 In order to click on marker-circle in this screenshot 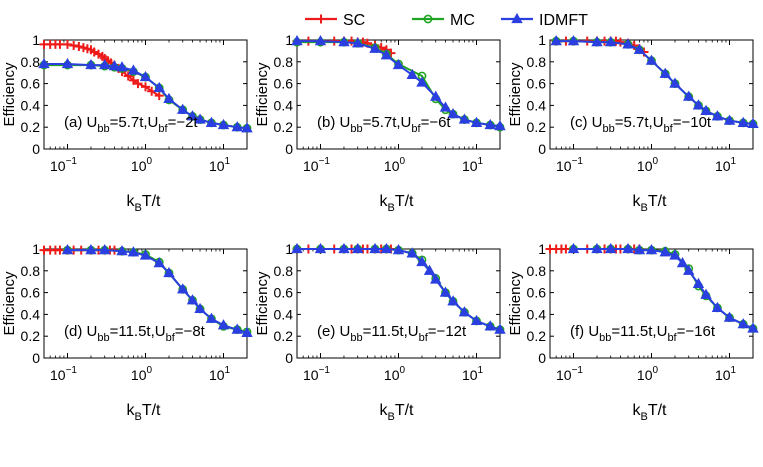, I will do `click(428, 19)`.